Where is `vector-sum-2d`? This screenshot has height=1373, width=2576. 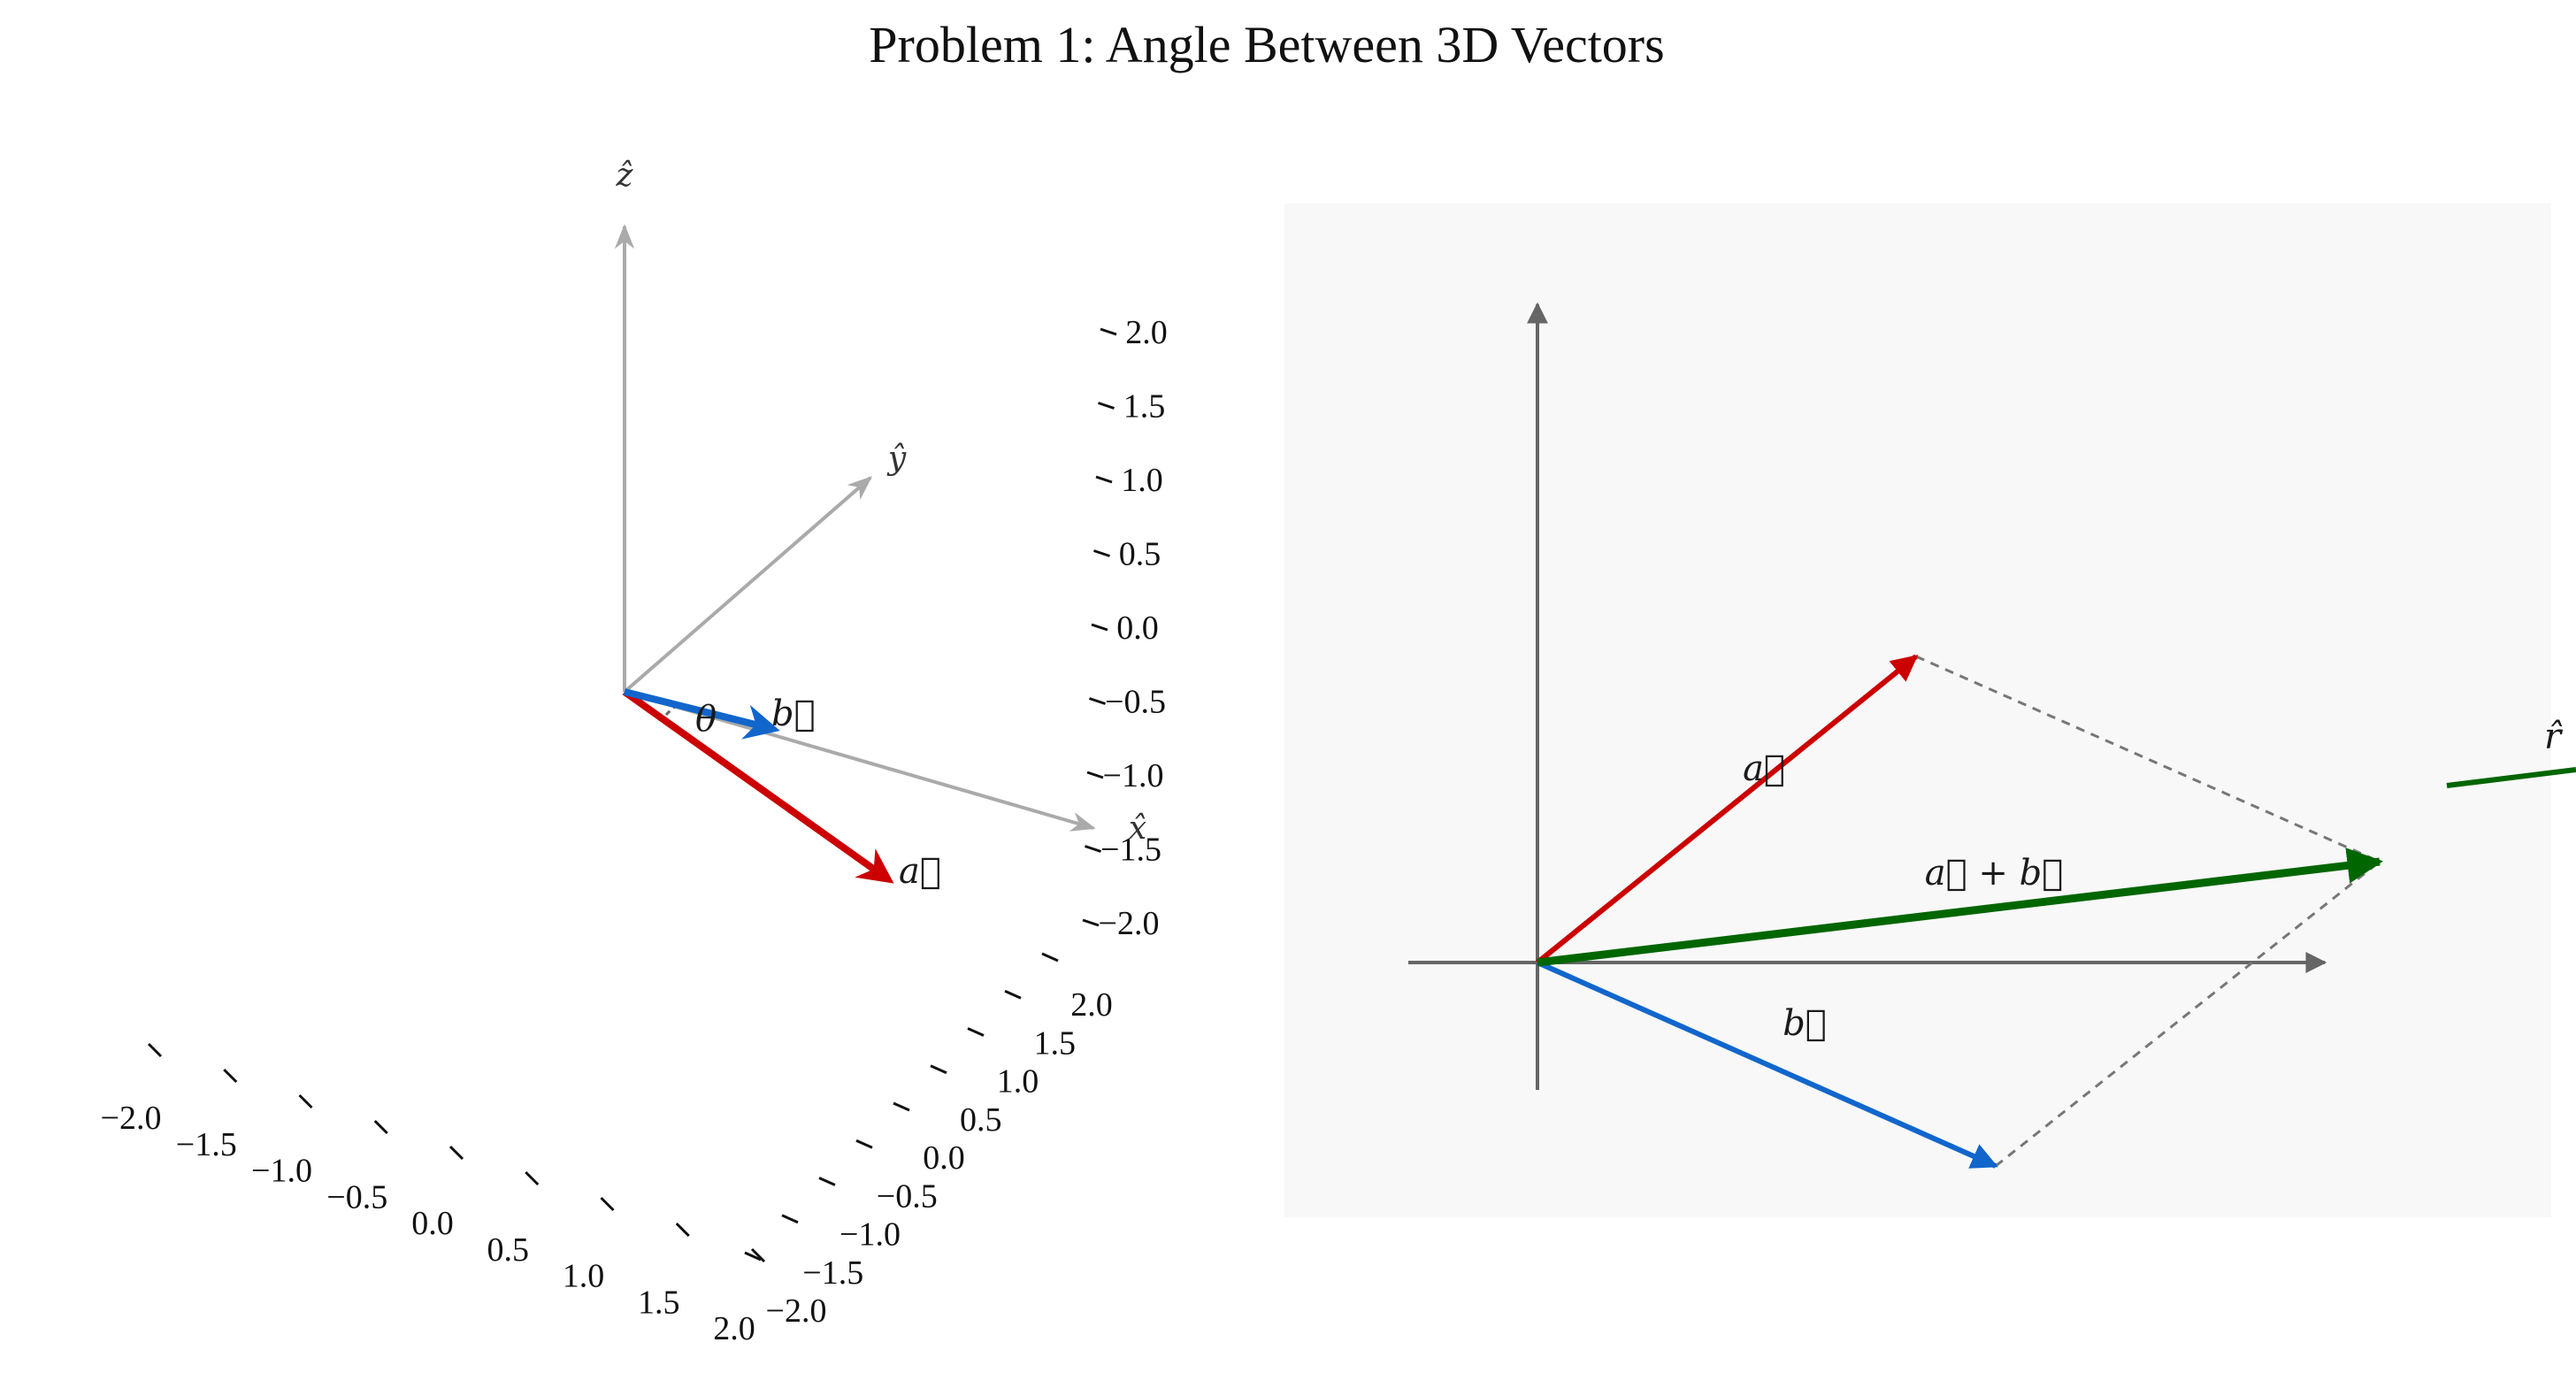 vector-sum-2d is located at coordinates (1960, 907).